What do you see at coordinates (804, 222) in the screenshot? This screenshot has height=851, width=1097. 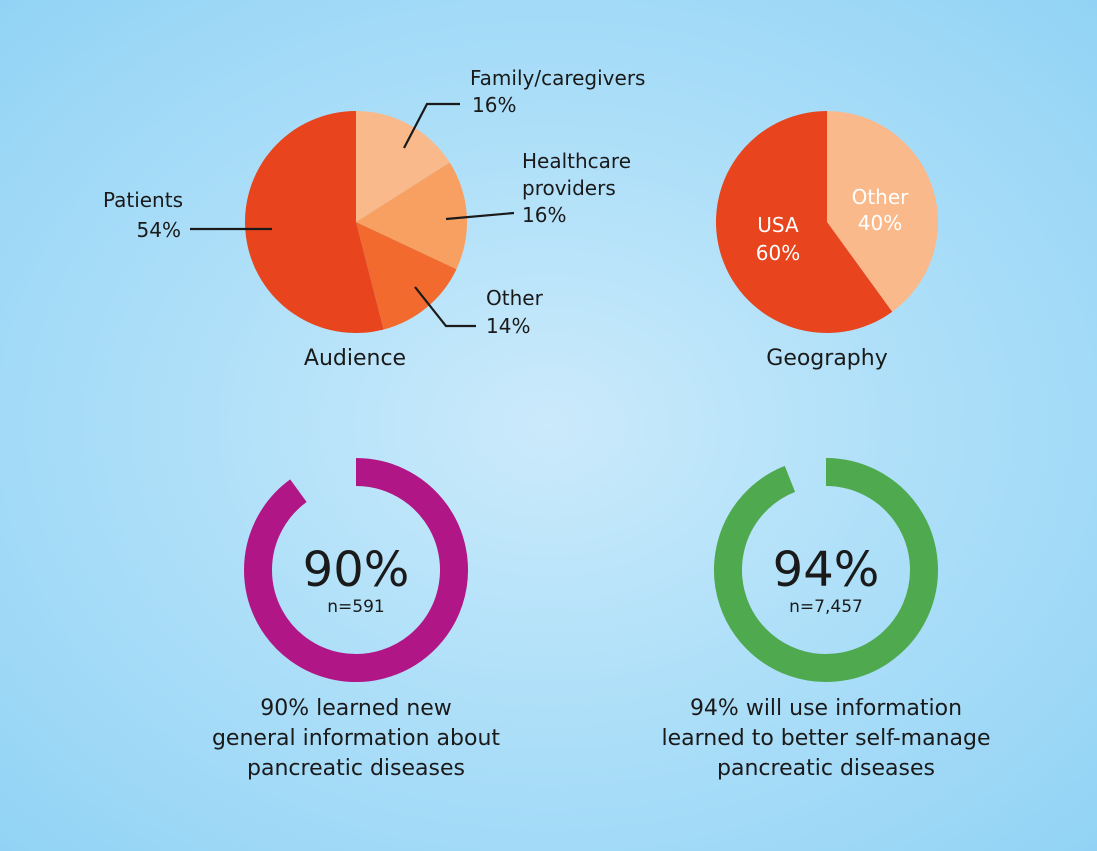 I see `geography-slice-usa` at bounding box center [804, 222].